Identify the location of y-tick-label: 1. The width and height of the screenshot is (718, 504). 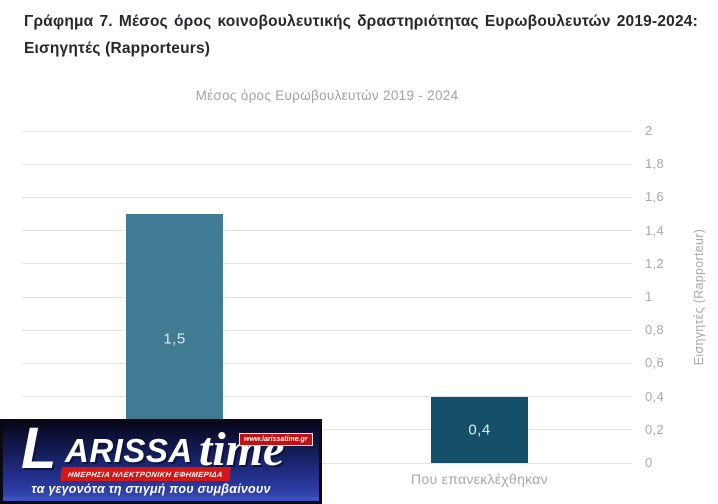
(649, 296).